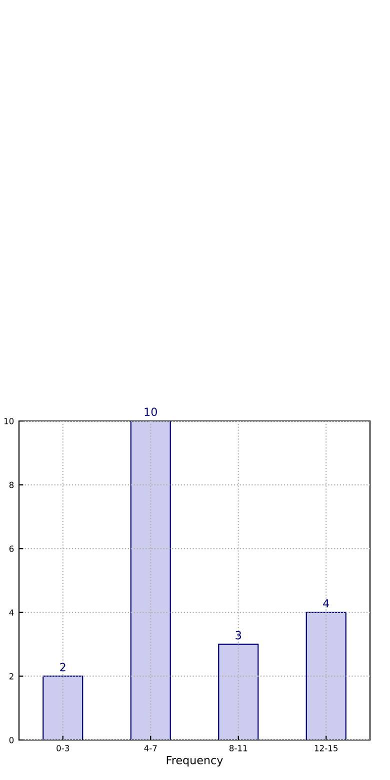 The image size is (390, 780). Describe the element at coordinates (11, 485) in the screenshot. I see `y-tick-label: 8` at that location.